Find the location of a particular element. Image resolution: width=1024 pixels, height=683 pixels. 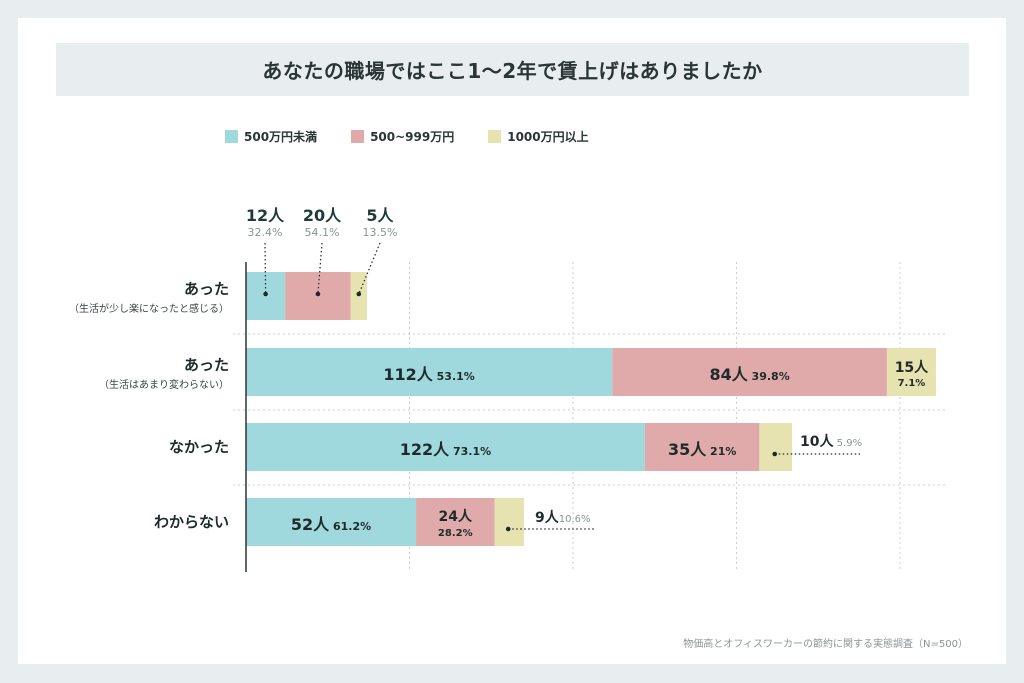

count-row2-series2: 10人 is located at coordinates (817, 441).